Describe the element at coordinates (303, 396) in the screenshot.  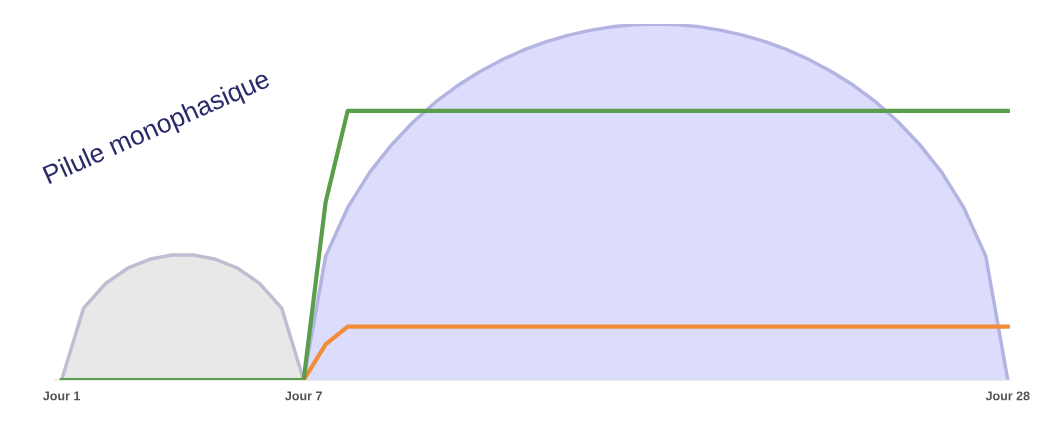
I see `x-tick-label: Jour 7` at that location.